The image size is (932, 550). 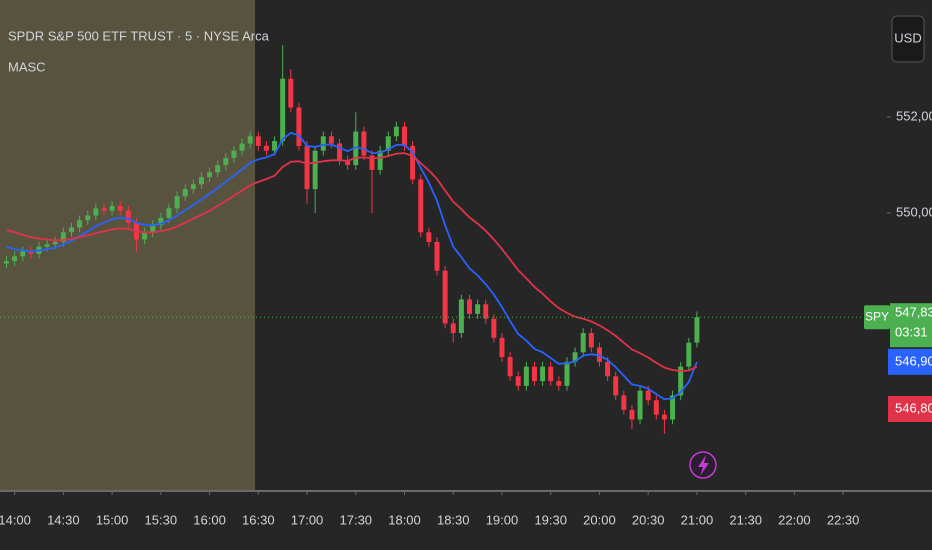 I want to click on indicator-label: MASC, so click(x=27, y=66).